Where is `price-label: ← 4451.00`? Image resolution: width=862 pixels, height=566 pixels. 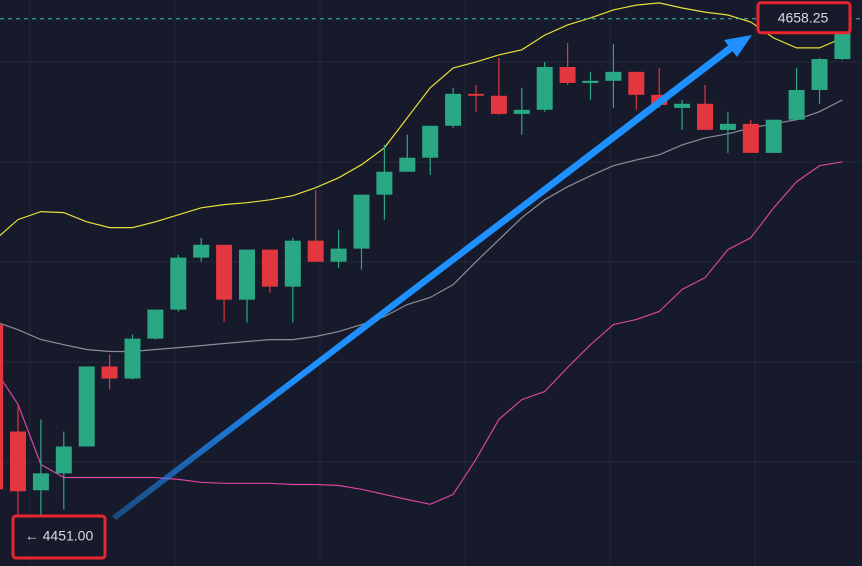 price-label: ← 4451.00 is located at coordinates (59, 536).